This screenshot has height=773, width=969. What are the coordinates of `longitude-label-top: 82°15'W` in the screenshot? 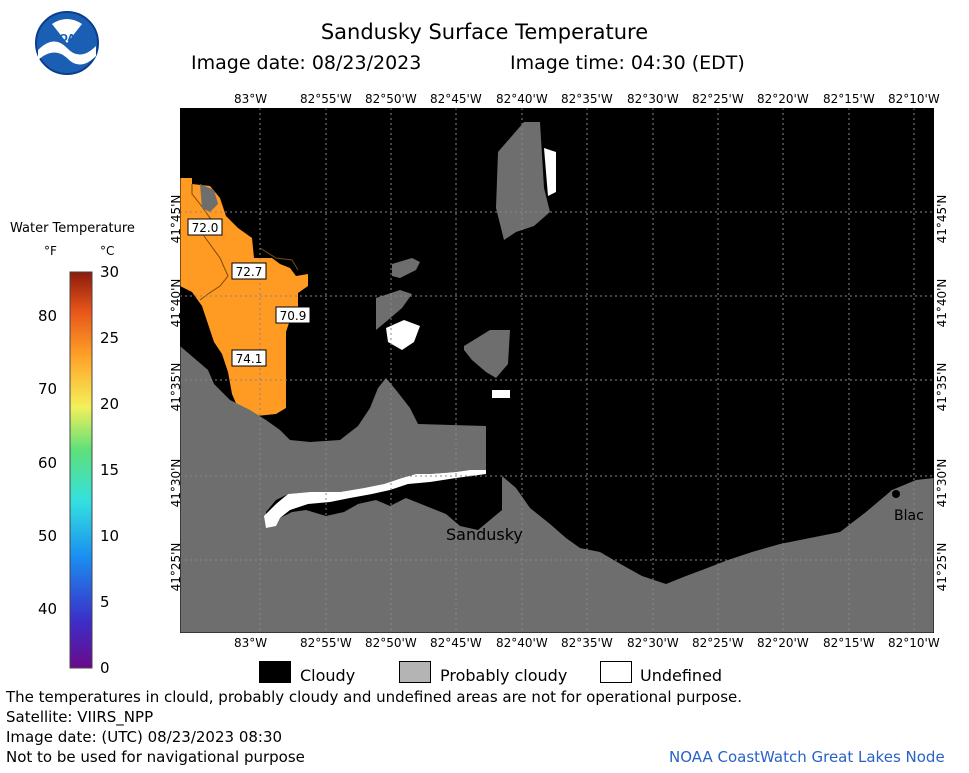 It's located at (849, 99).